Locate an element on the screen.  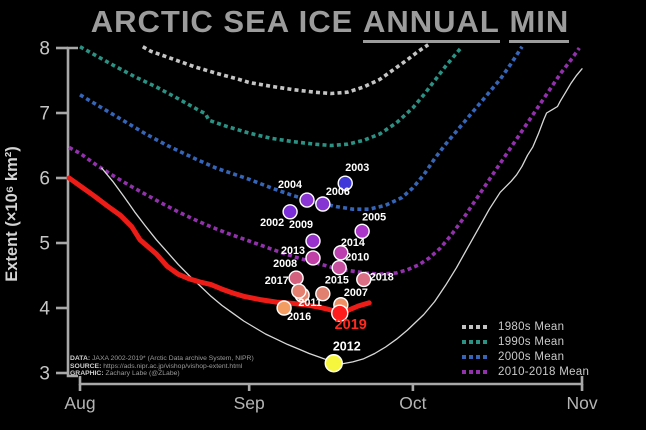
min-point-2005: 2005 is located at coordinates (370, 225).